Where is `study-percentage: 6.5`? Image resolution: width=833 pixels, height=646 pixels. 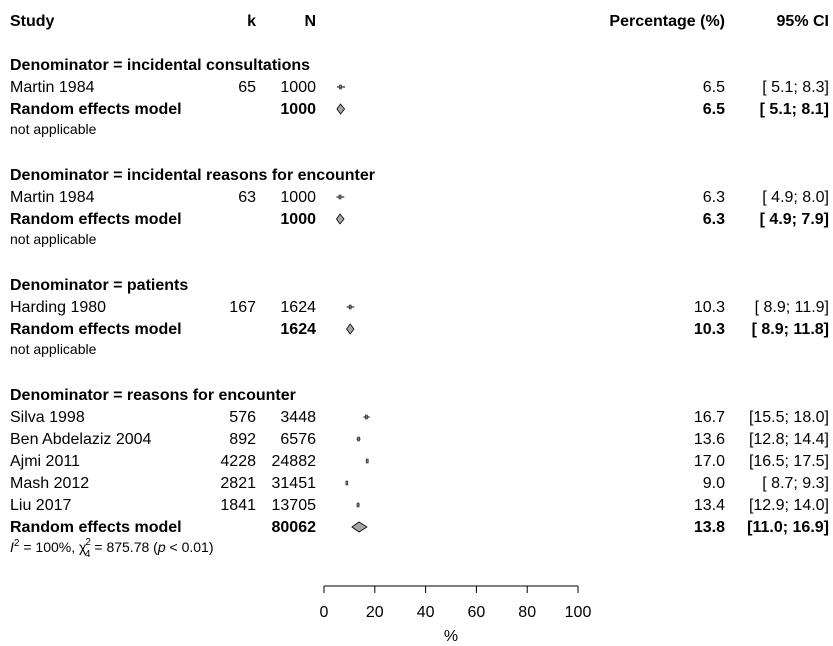 study-percentage: 6.5 is located at coordinates (714, 87).